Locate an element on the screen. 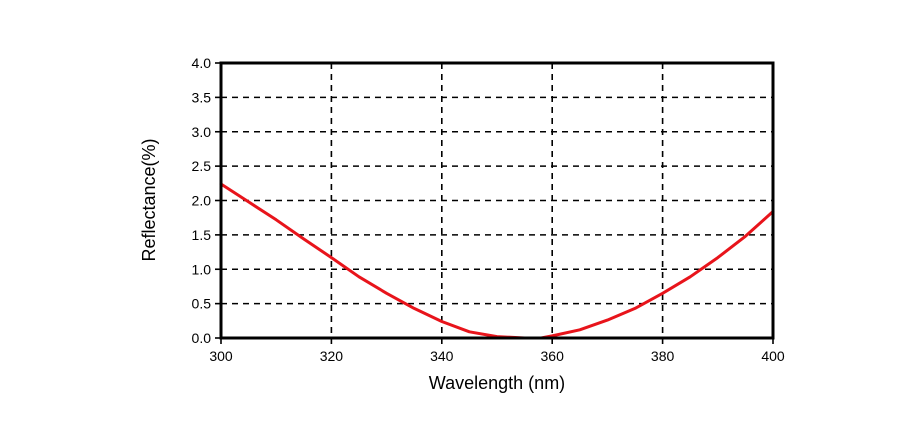 This screenshot has height=440, width=924. x-tick-label-380: 380 is located at coordinates (663, 356).